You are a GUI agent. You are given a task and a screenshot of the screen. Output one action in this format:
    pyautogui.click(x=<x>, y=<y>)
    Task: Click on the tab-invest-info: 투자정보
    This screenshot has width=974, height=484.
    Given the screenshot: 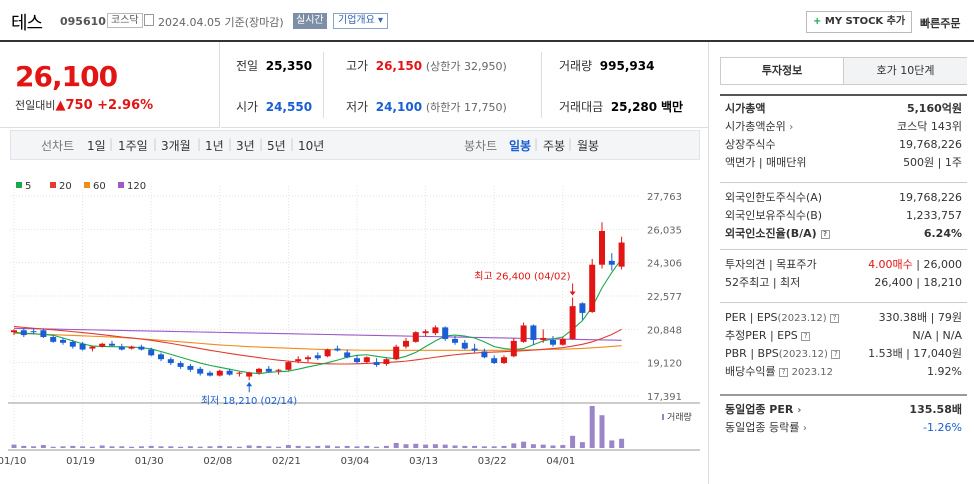 What is the action you would take?
    pyautogui.click(x=782, y=71)
    